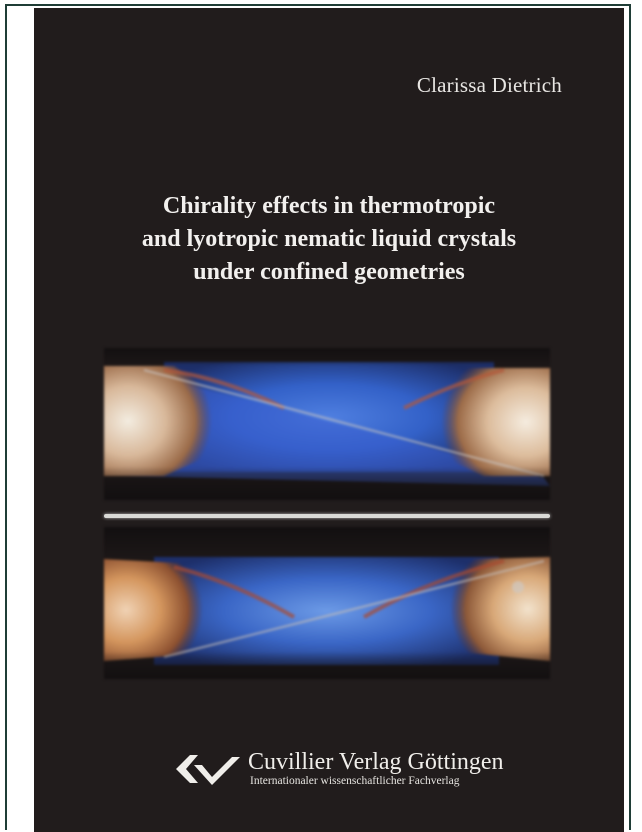 This screenshot has width=642, height=832. What do you see at coordinates (327, 424) in the screenshot?
I see `micrograph-top` at bounding box center [327, 424].